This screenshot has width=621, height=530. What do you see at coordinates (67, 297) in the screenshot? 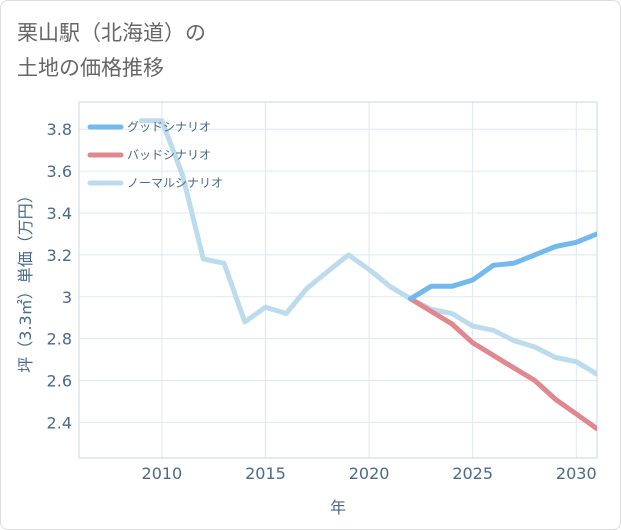
I see `y-tick-label: 3` at bounding box center [67, 297].